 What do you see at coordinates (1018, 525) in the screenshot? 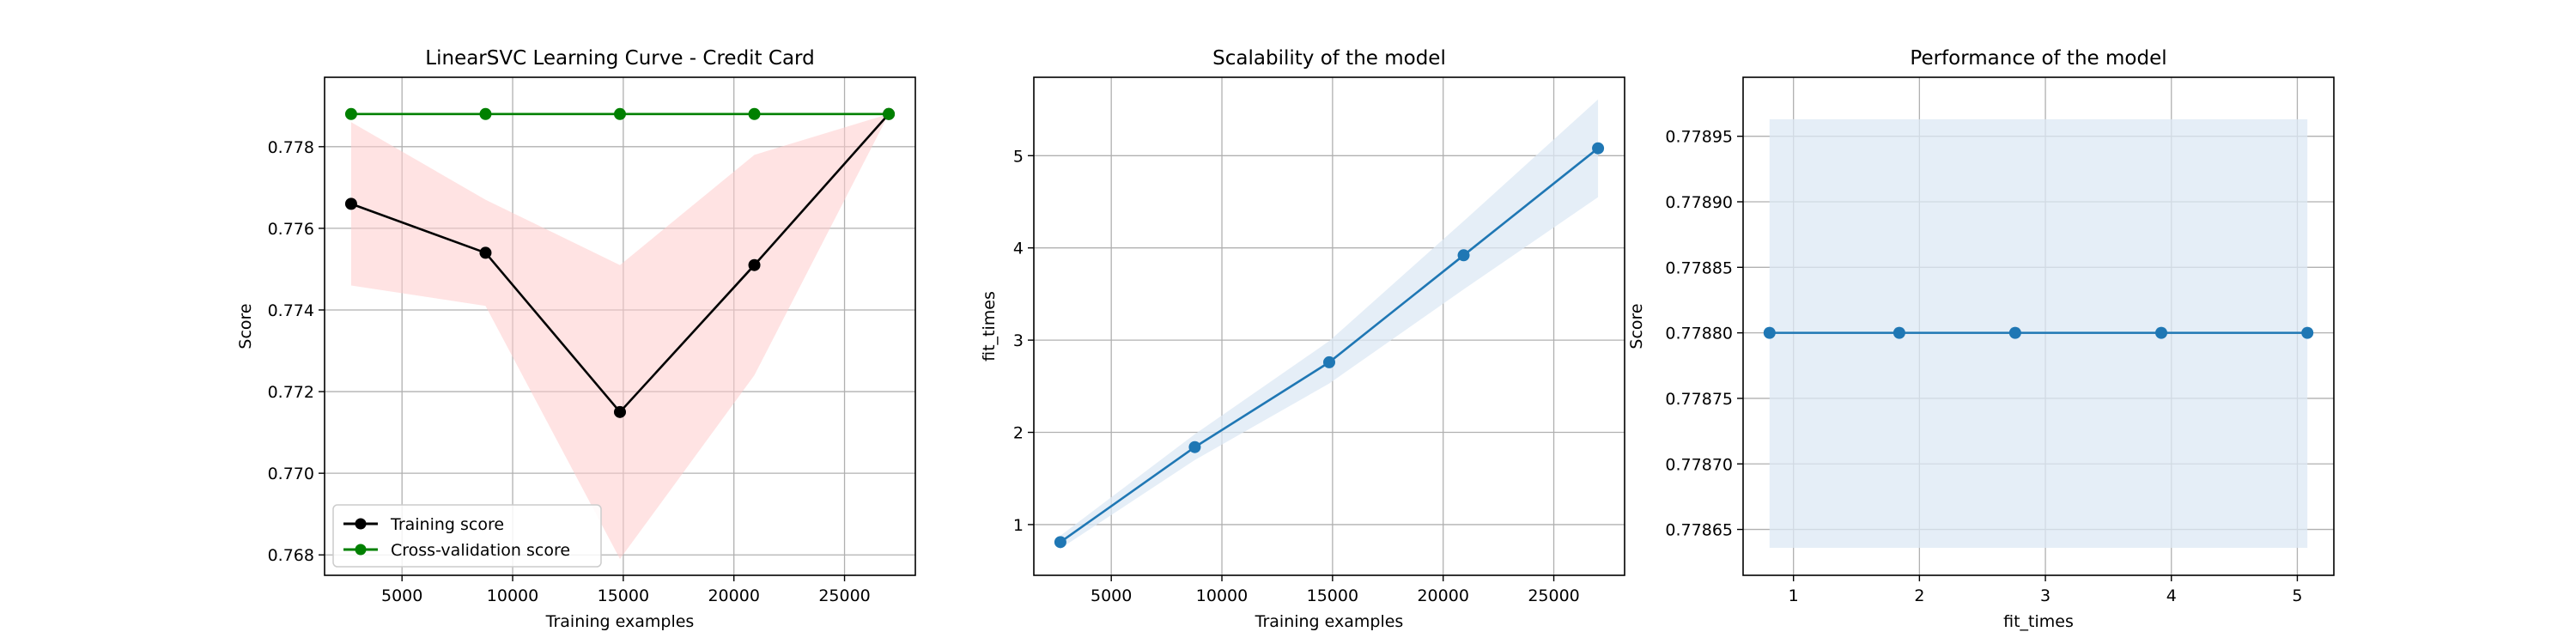
I see `scalability-ytick-label: 1` at bounding box center [1018, 525].